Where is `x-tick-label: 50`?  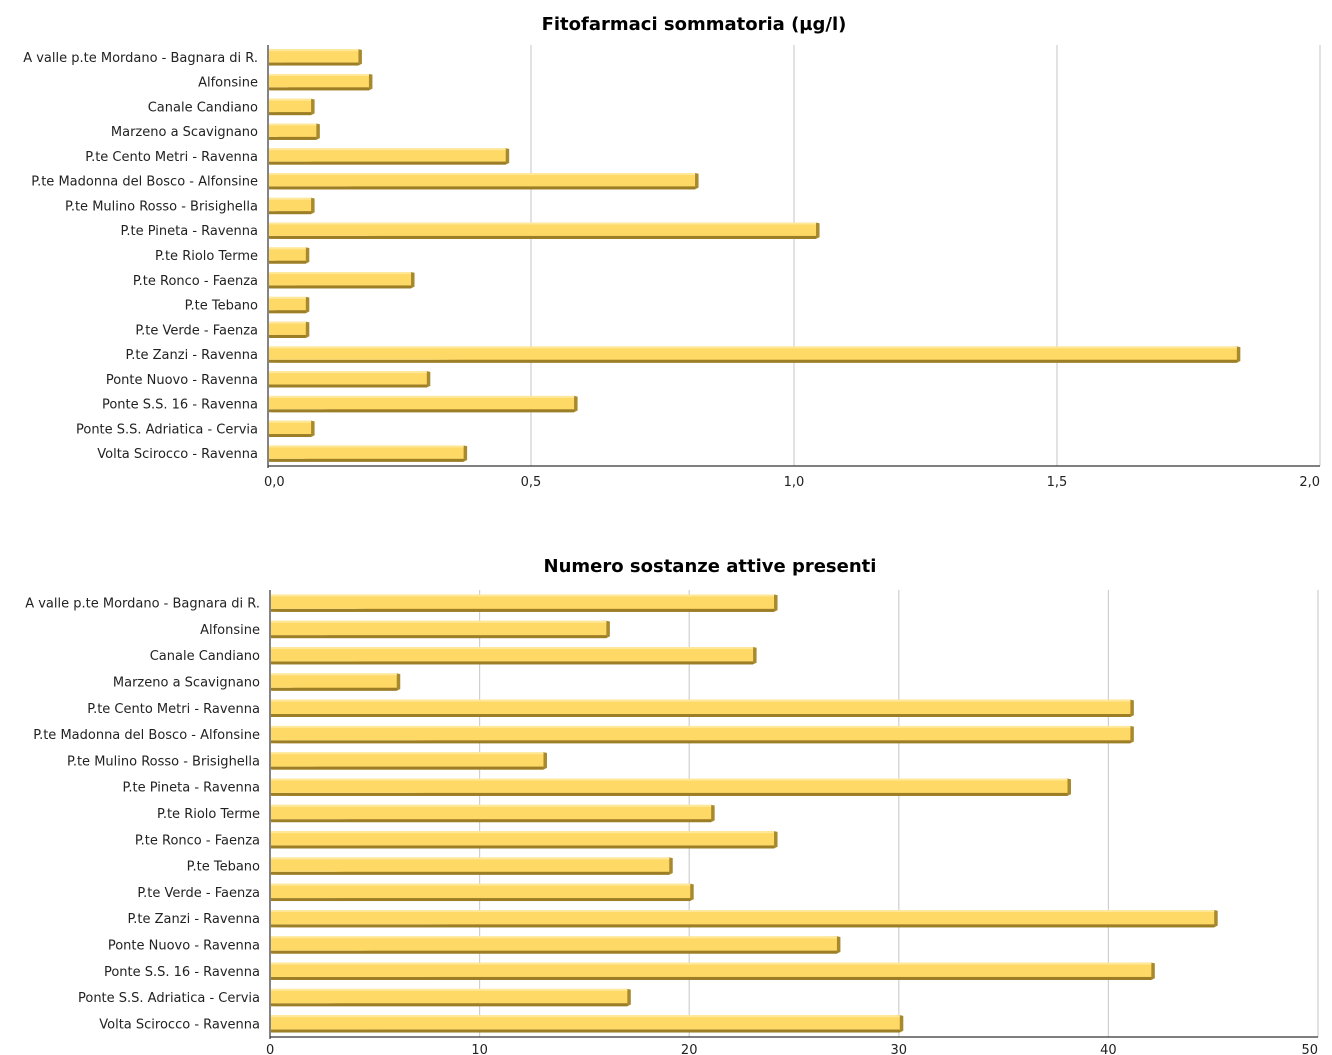 x-tick-label: 50 is located at coordinates (1309, 1049).